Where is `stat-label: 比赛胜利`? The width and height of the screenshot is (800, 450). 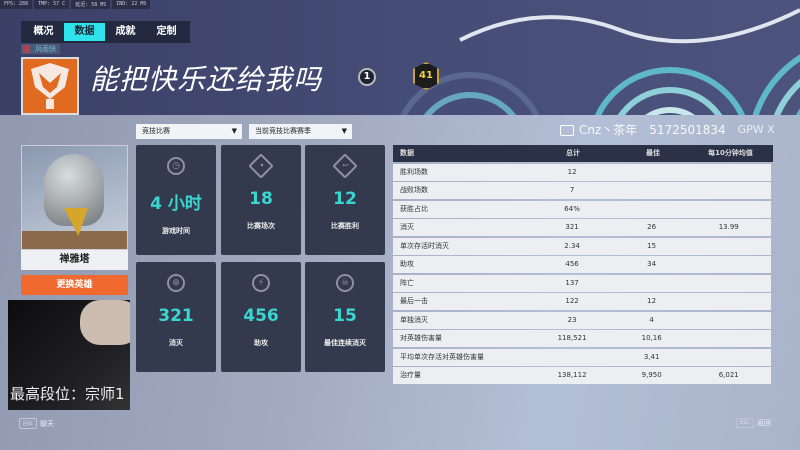
stat-label: 比赛胜利 is located at coordinates (345, 226).